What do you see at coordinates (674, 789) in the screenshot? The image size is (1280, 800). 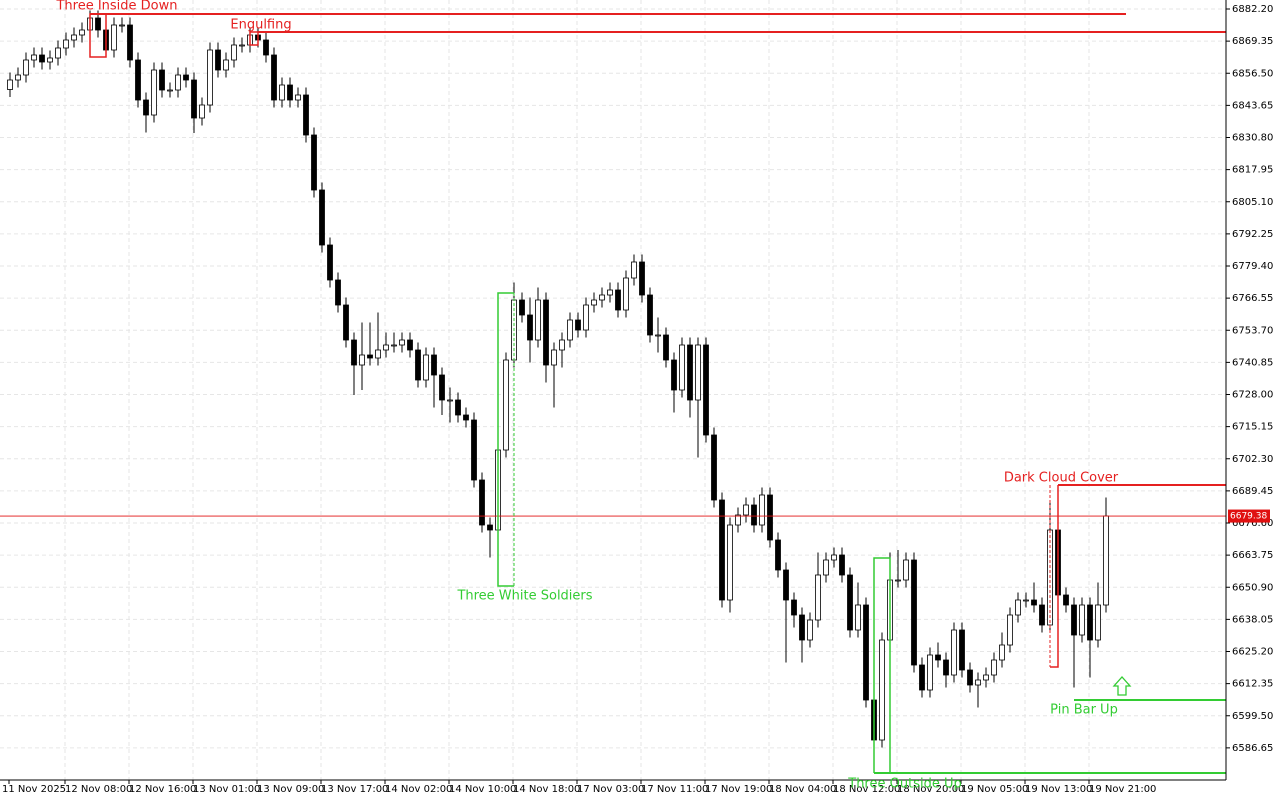 I see `x-tick-label: 17 Nov 11:00` at bounding box center [674, 789].